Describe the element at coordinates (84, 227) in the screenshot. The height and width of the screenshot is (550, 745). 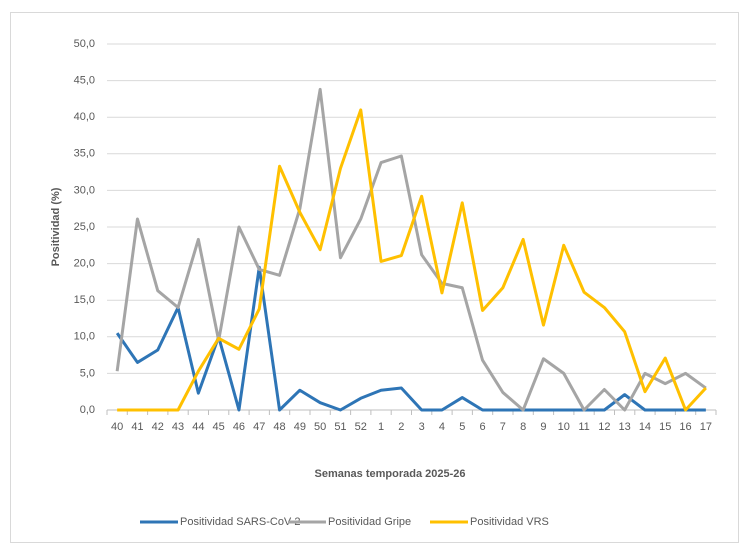
I see `y-tick-label: 25,0` at that location.